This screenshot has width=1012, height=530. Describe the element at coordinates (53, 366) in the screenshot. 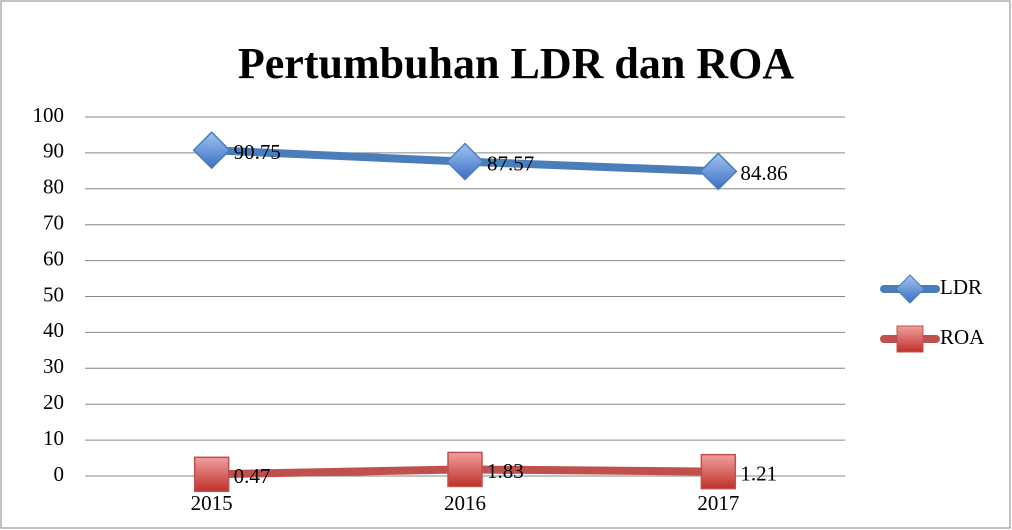

I see `y-tick-label: 30` at that location.